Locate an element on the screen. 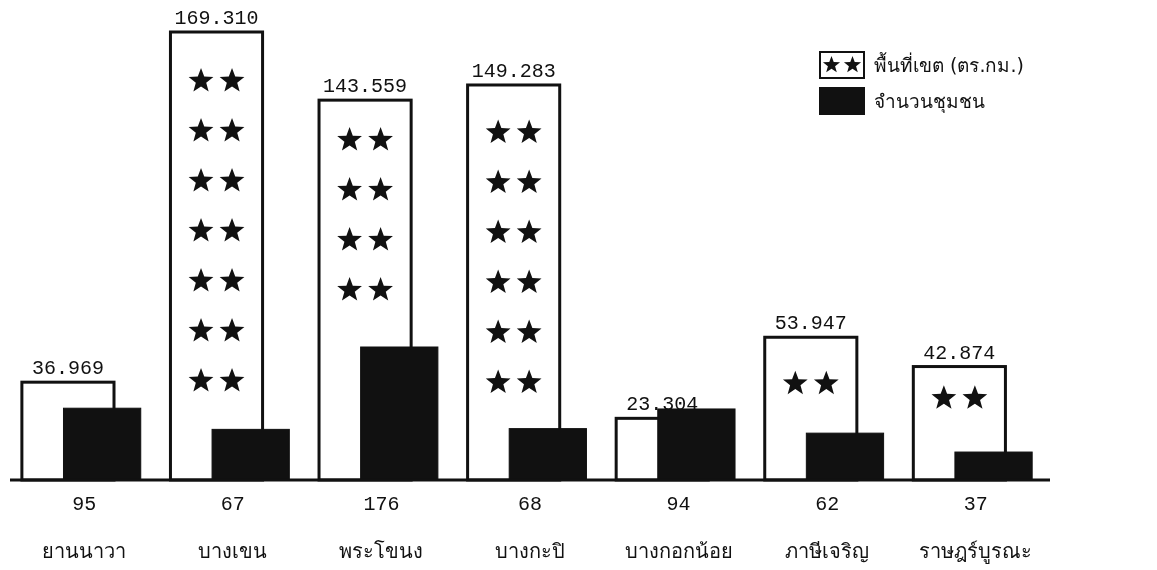  data-label: 149.283 is located at coordinates (513, 71).